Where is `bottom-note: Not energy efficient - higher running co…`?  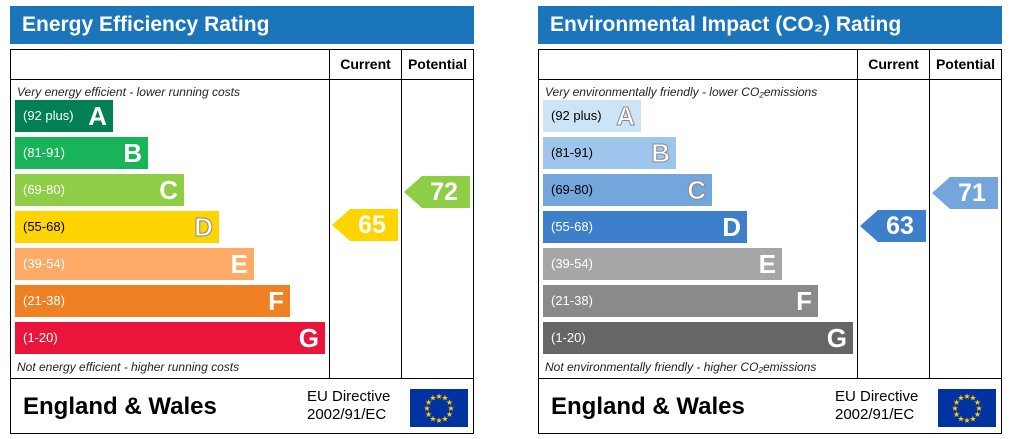 bottom-note: Not energy efficient - higher running co… is located at coordinates (128, 367).